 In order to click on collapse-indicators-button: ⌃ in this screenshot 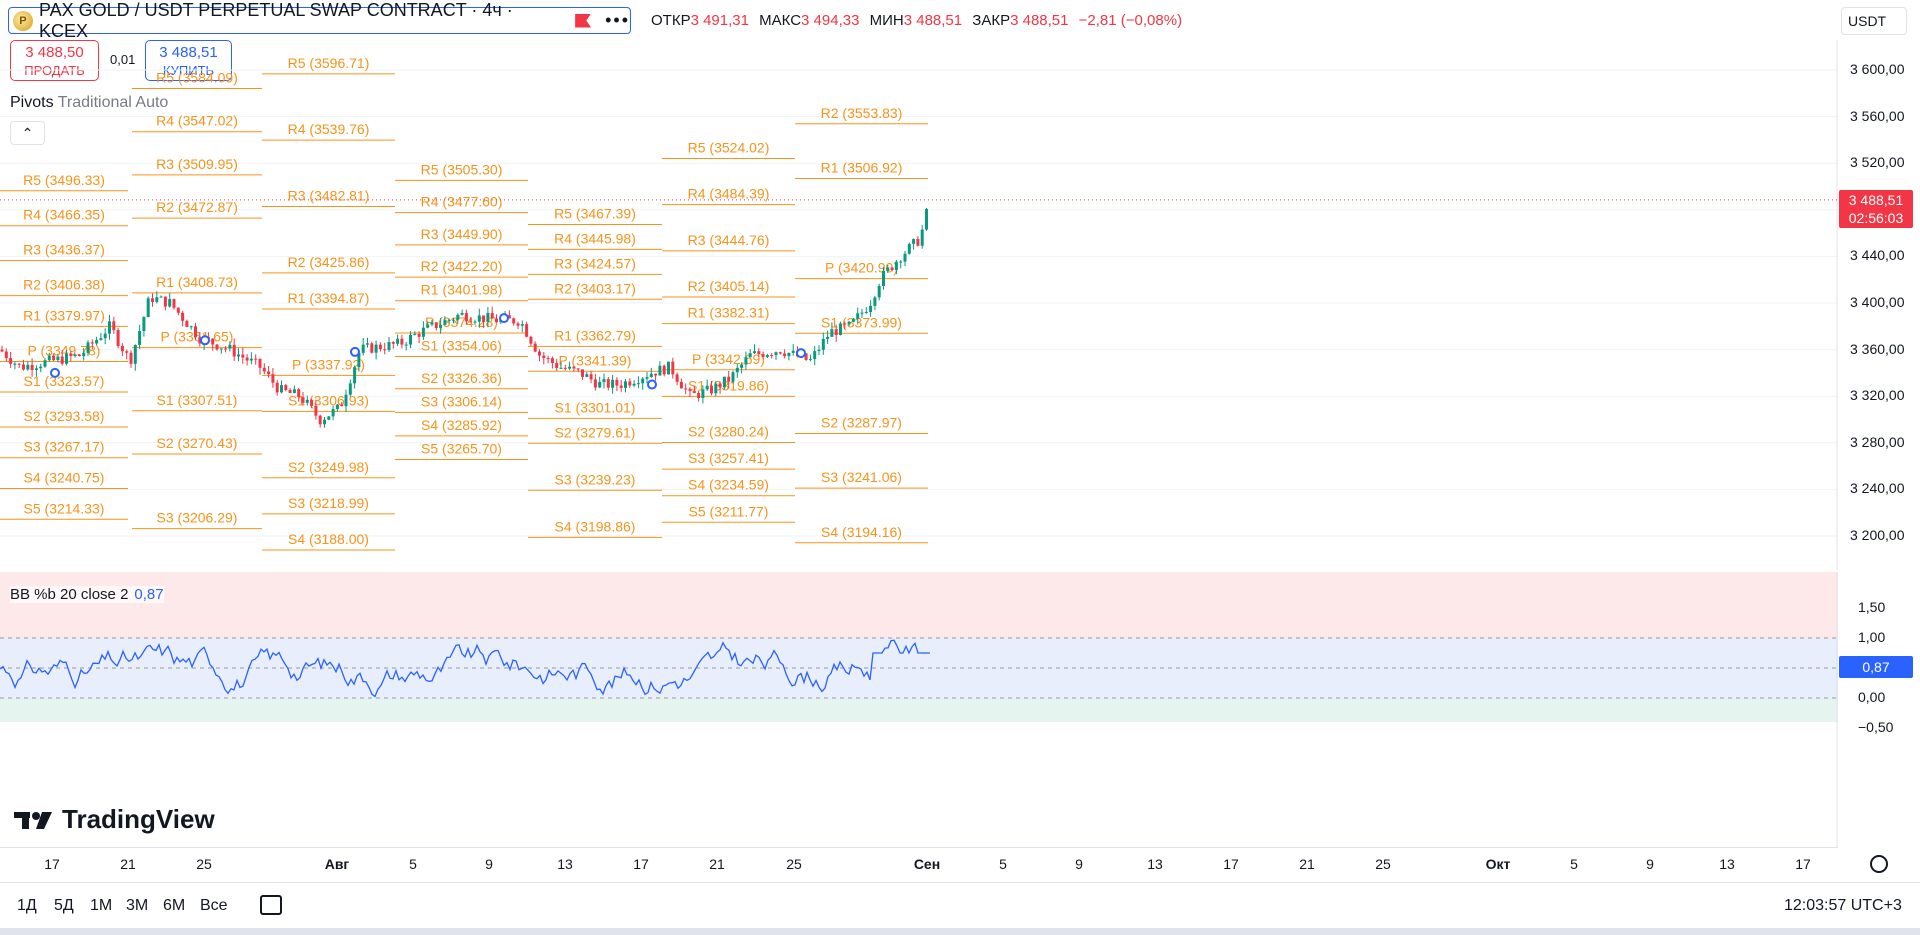, I will do `click(27, 133)`.